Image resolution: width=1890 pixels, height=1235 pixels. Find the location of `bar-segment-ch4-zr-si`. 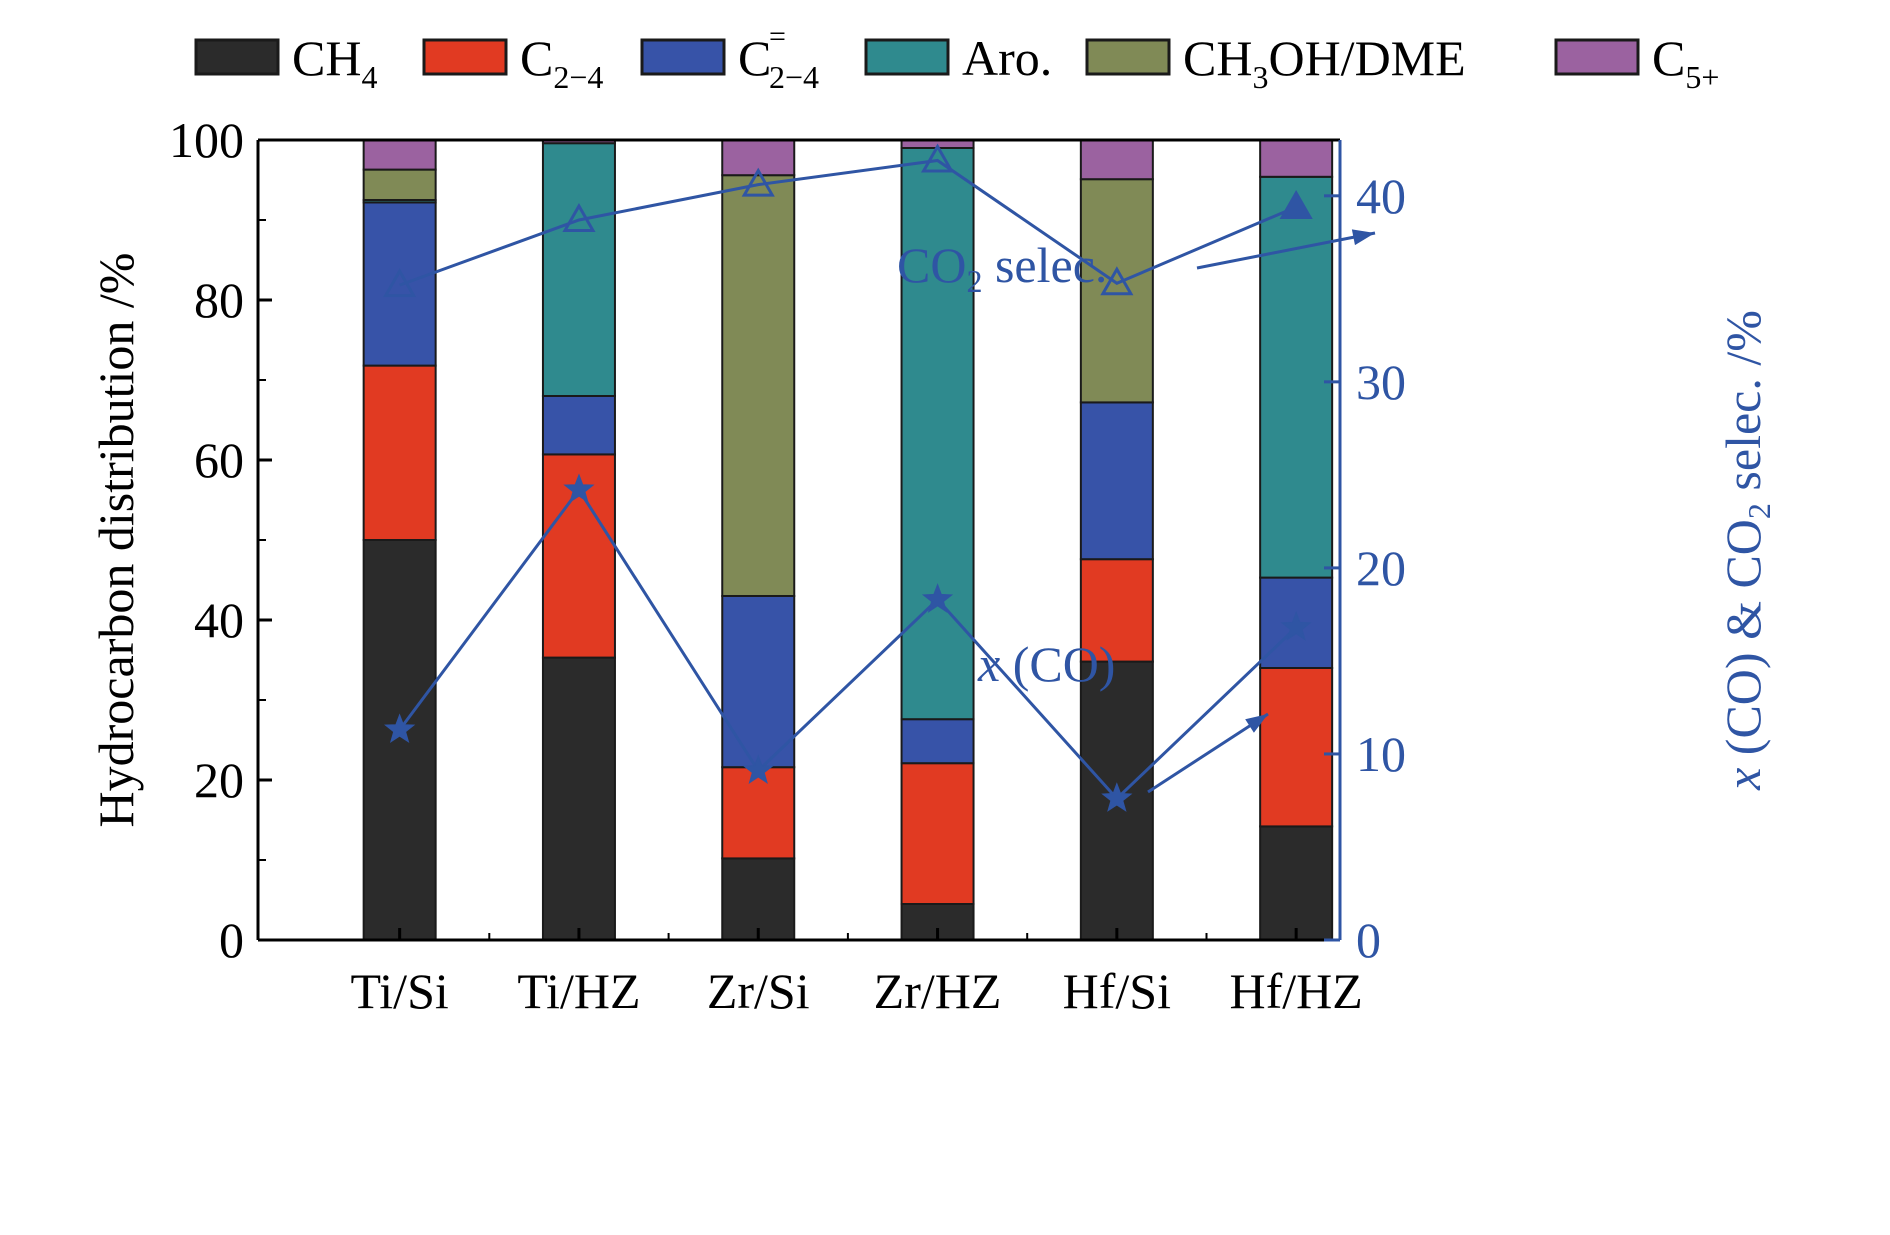

bar-segment-ch4-zr-si is located at coordinates (758, 899).